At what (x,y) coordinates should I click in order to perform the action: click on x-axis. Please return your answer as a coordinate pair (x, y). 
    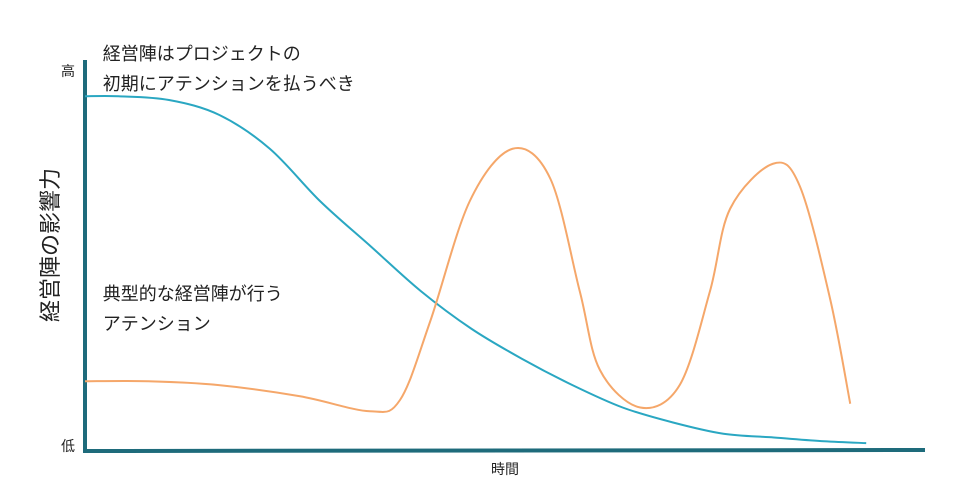
    Looking at the image, I should click on (504, 450).